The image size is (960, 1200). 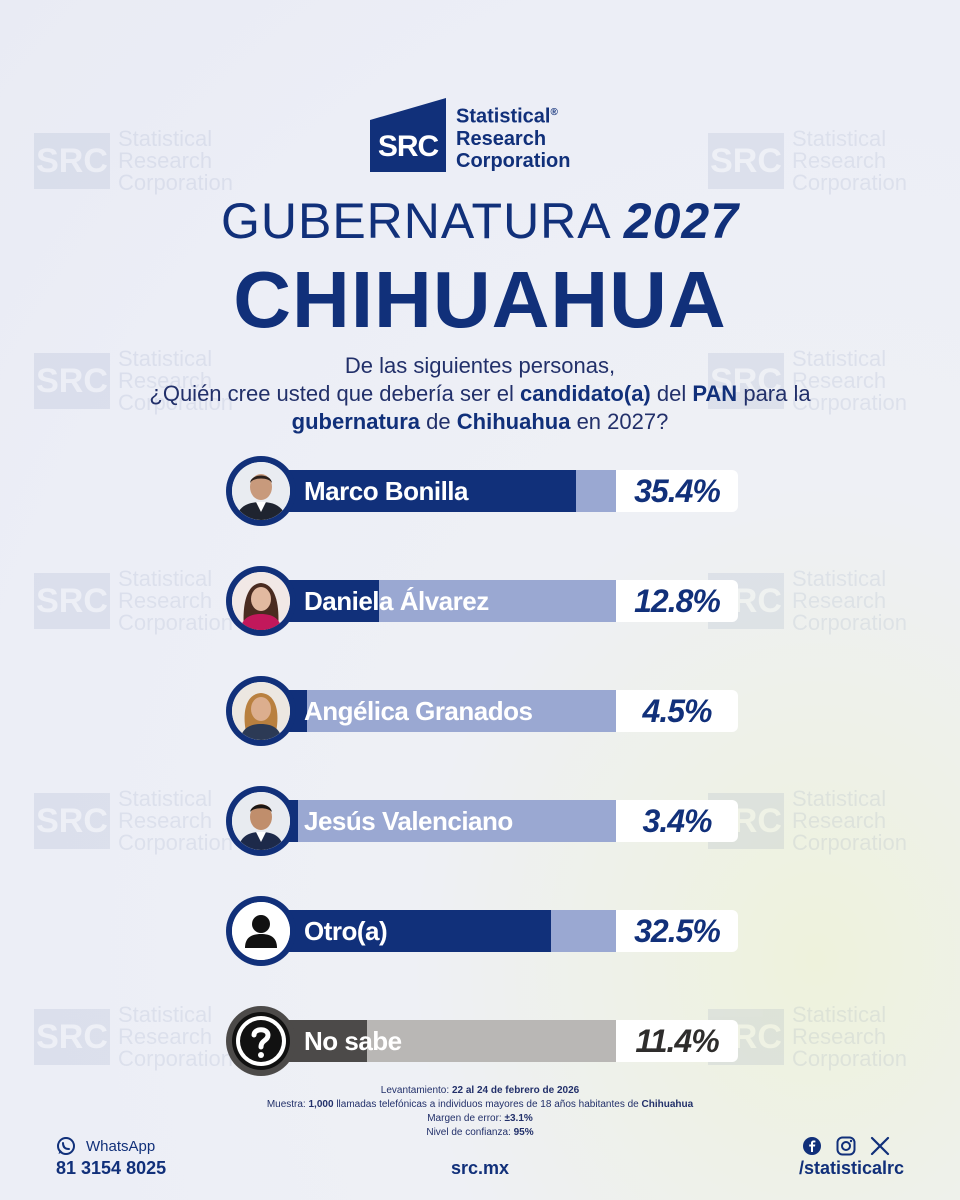 What do you see at coordinates (353, 1041) in the screenshot?
I see `bar-label: No sabe` at bounding box center [353, 1041].